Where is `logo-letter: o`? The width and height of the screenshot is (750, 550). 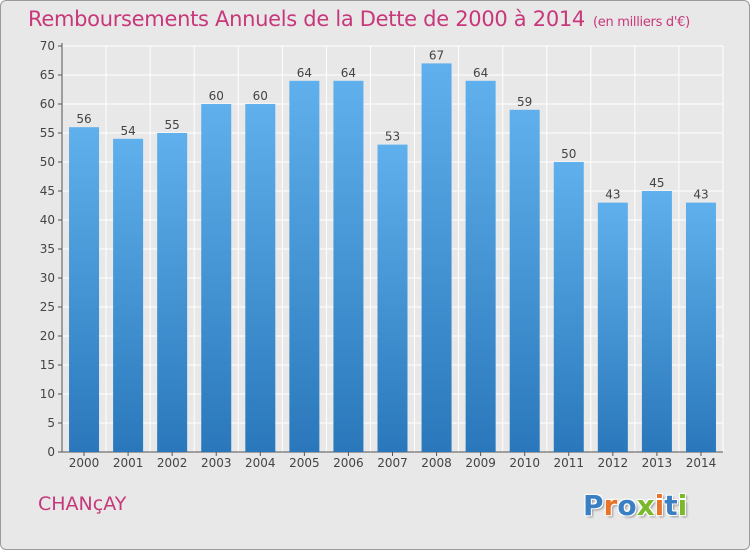
logo-letter: o is located at coordinates (627, 505).